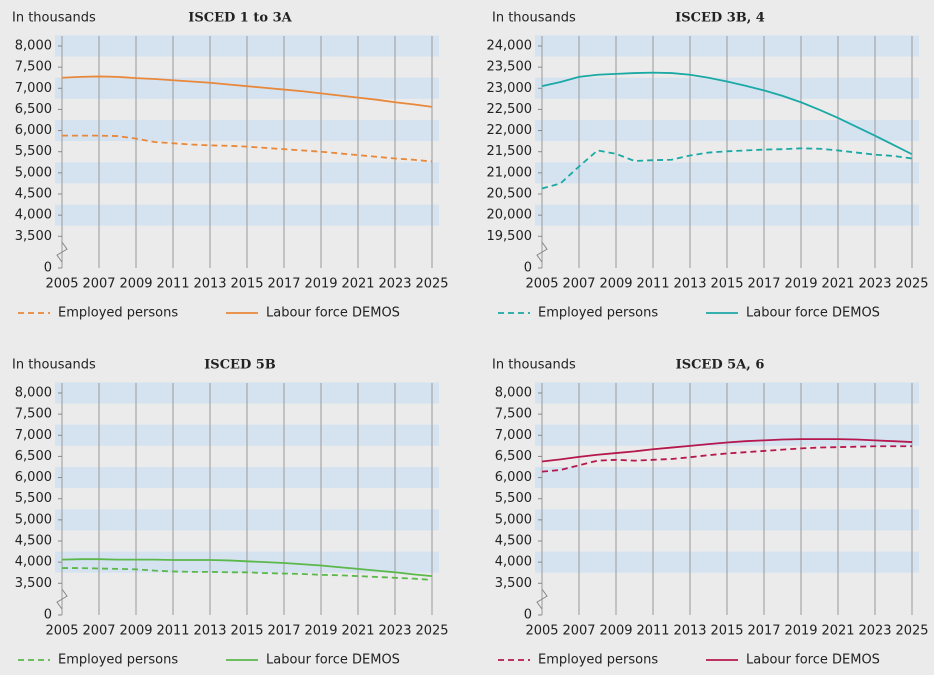 The image size is (934, 675). What do you see at coordinates (510, 88) in the screenshot?
I see `y-tick-label: 23,000` at bounding box center [510, 88].